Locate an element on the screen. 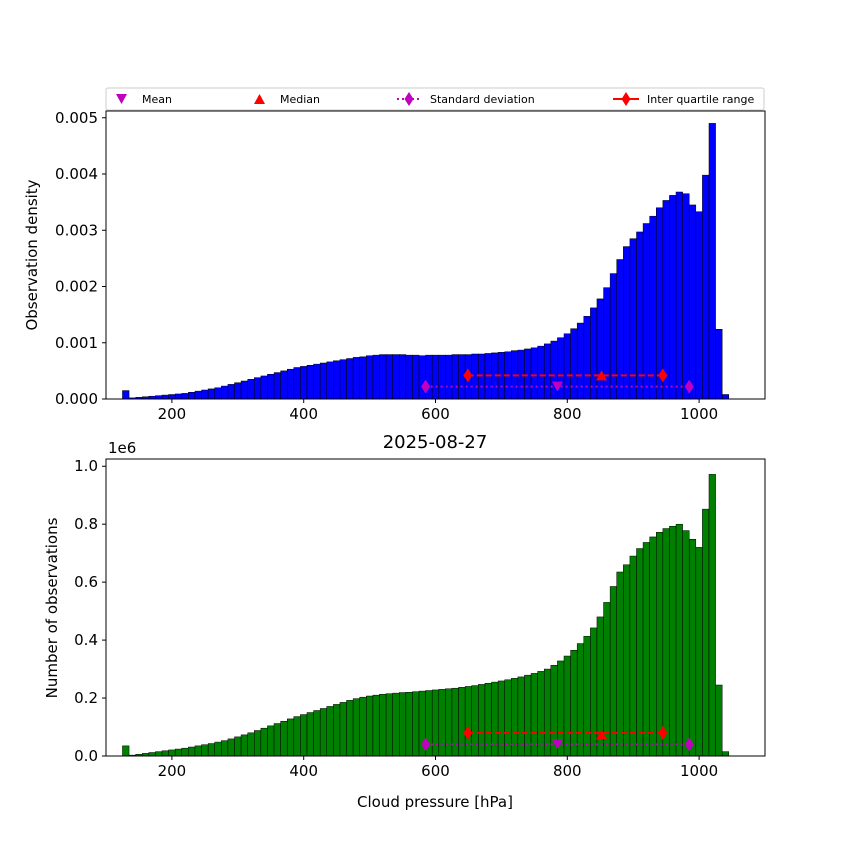  density-y-axis-label: Observation density is located at coordinates (32, 254).